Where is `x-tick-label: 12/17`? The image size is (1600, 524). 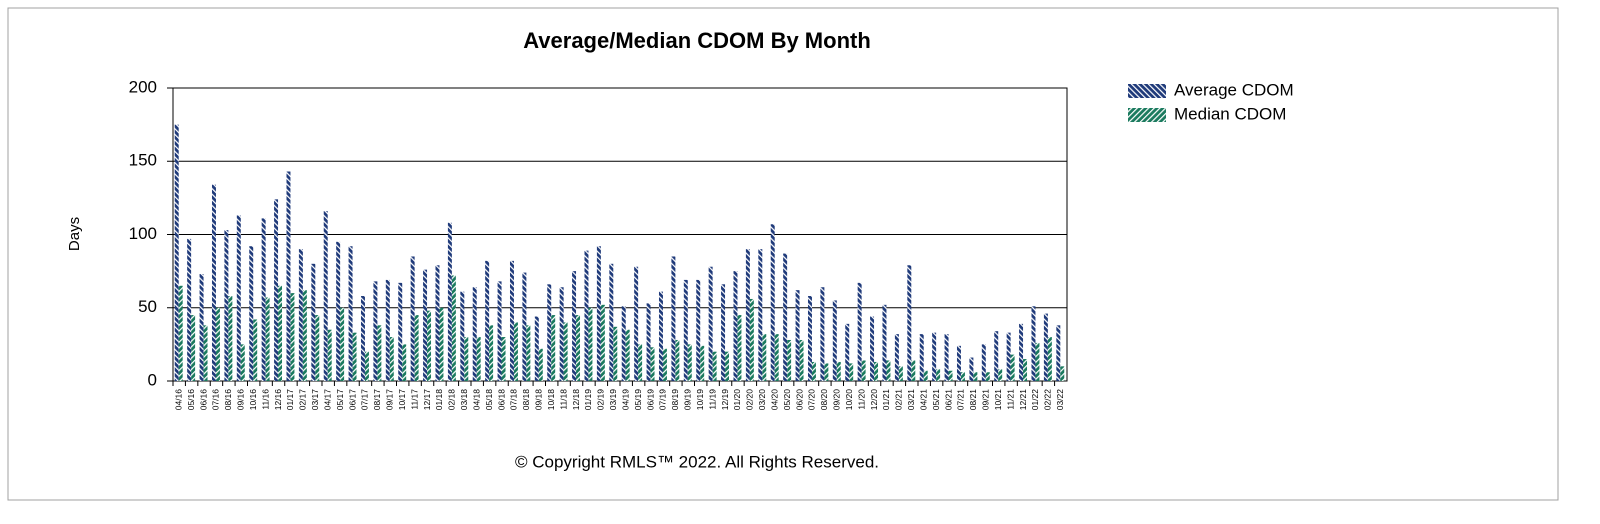 x-tick-label: 12/17 is located at coordinates (427, 400).